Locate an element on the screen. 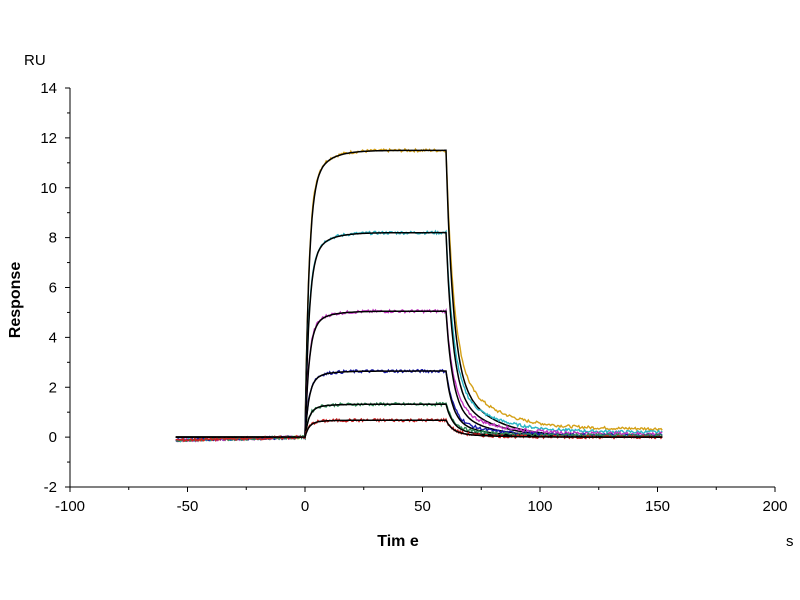 The image size is (800, 600). series-fit-line is located at coordinates (419, 428).